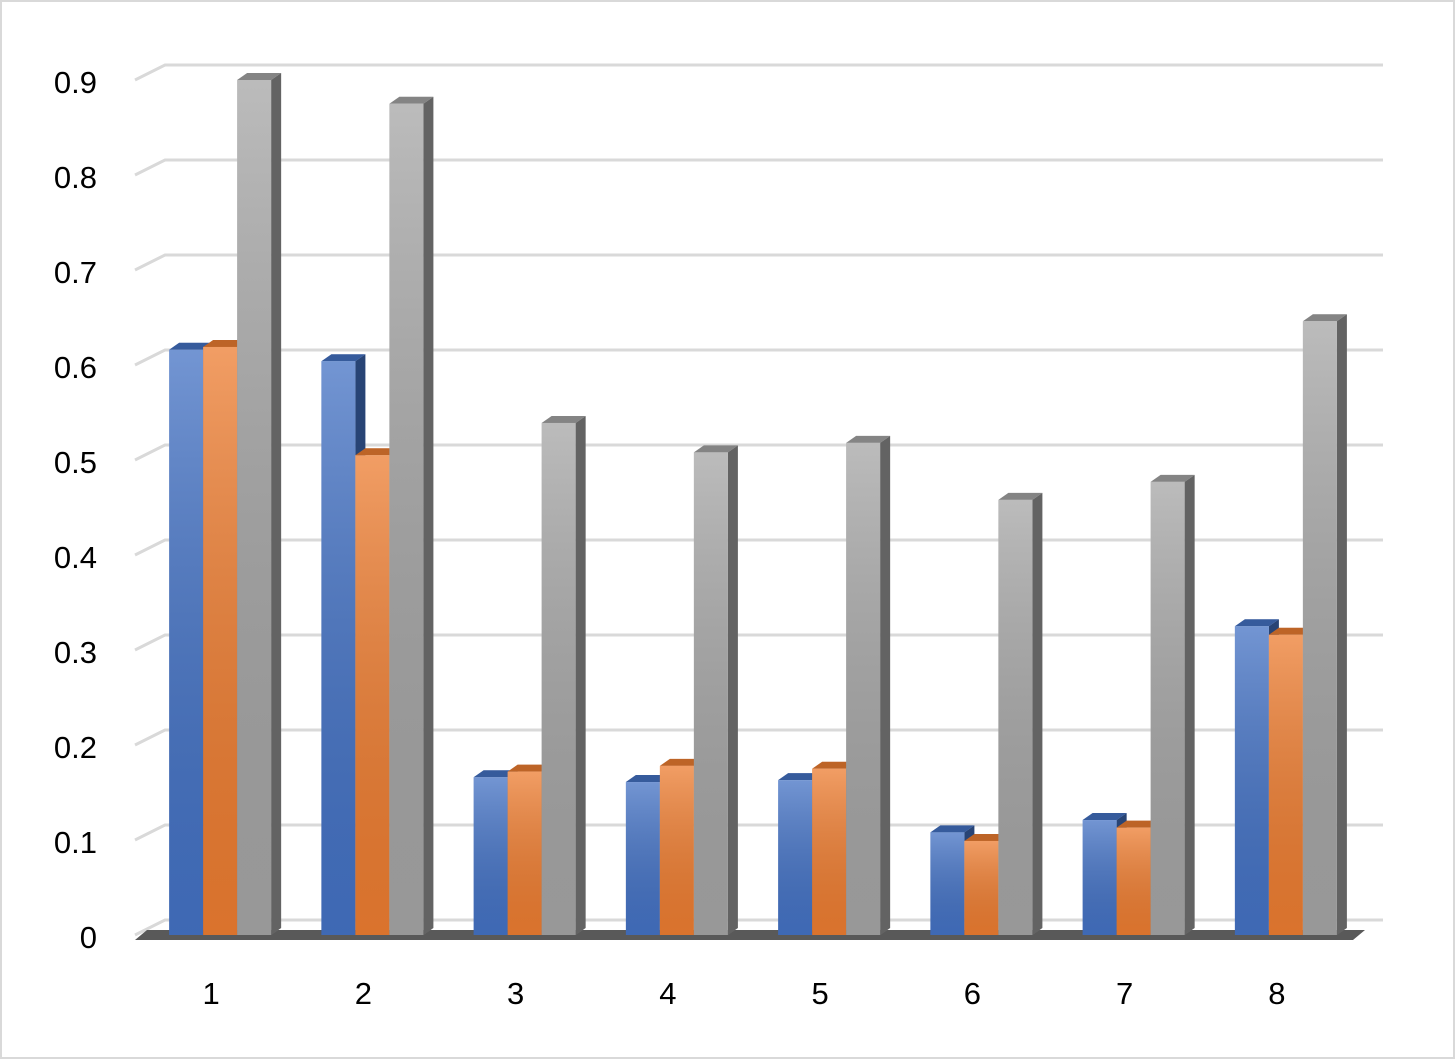 This screenshot has height=1064, width=1455. I want to click on x-tick-label: 2, so click(363, 993).